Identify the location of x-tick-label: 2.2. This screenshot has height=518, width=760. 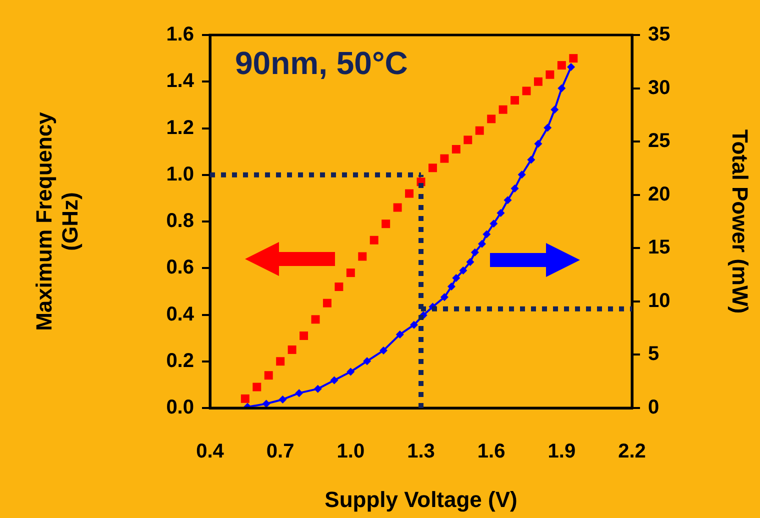
(632, 451).